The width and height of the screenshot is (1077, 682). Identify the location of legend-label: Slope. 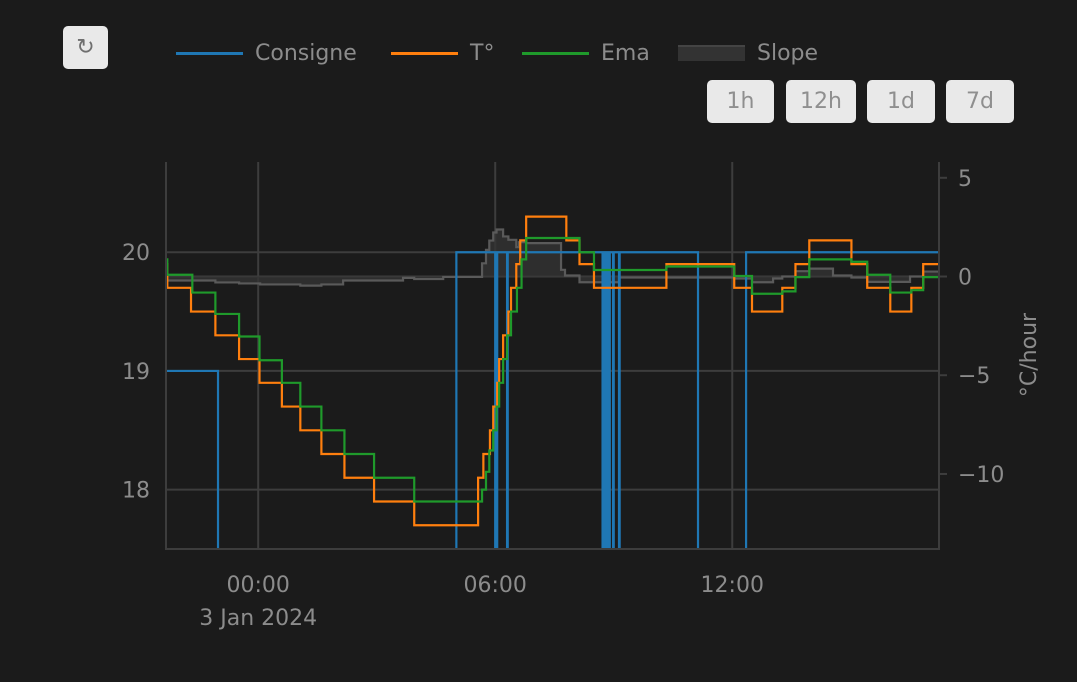
(788, 53).